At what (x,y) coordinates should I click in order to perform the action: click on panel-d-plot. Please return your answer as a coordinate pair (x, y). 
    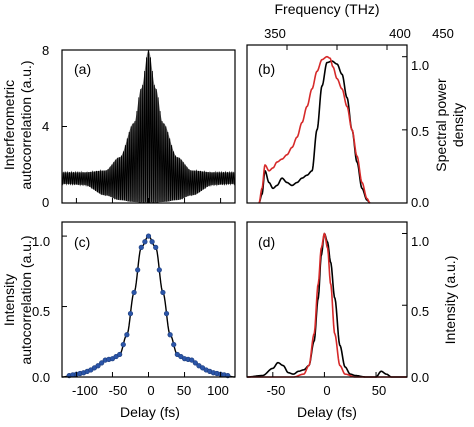
    Looking at the image, I should click on (327, 305).